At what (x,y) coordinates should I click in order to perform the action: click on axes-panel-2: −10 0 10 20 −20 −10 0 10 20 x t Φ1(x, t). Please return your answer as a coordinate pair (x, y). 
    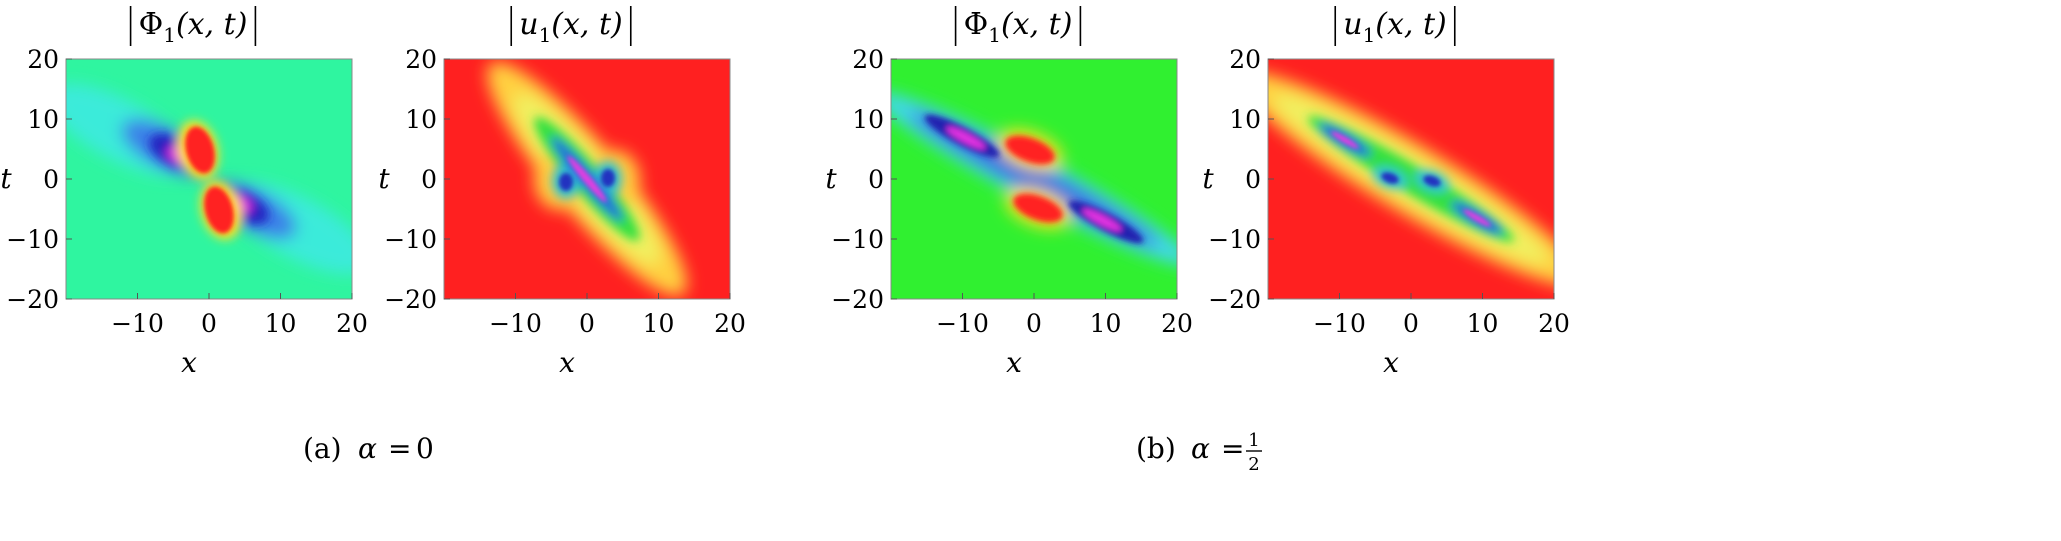
    Looking at the image, I should click on (1009, 192).